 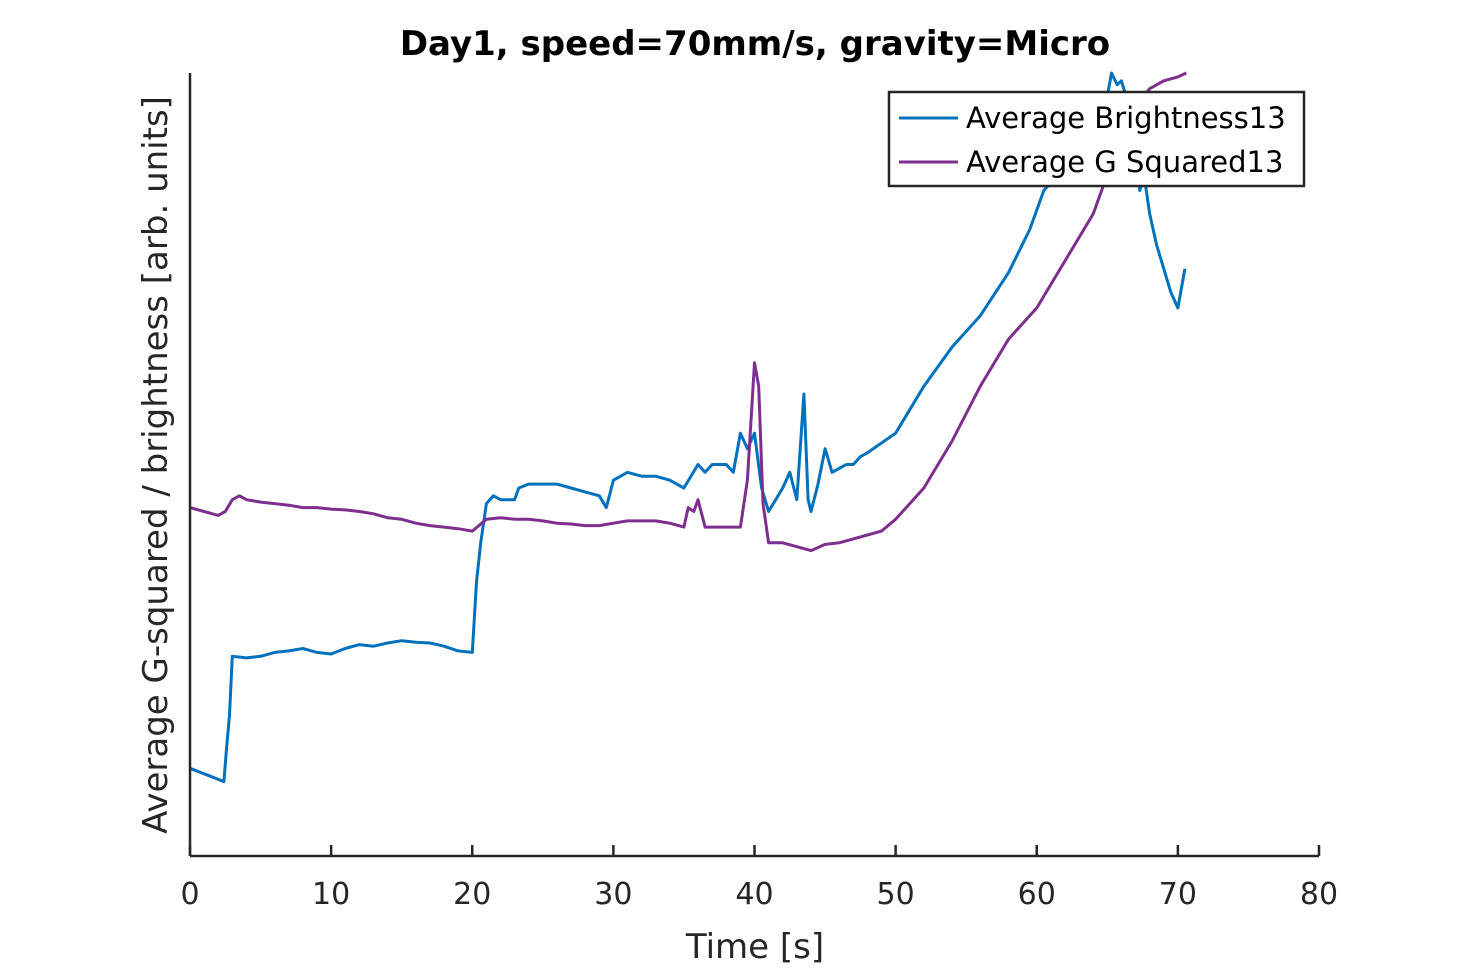 What do you see at coordinates (1126, 118) in the screenshot?
I see `legend-label-brightness: Average Brightness13` at bounding box center [1126, 118].